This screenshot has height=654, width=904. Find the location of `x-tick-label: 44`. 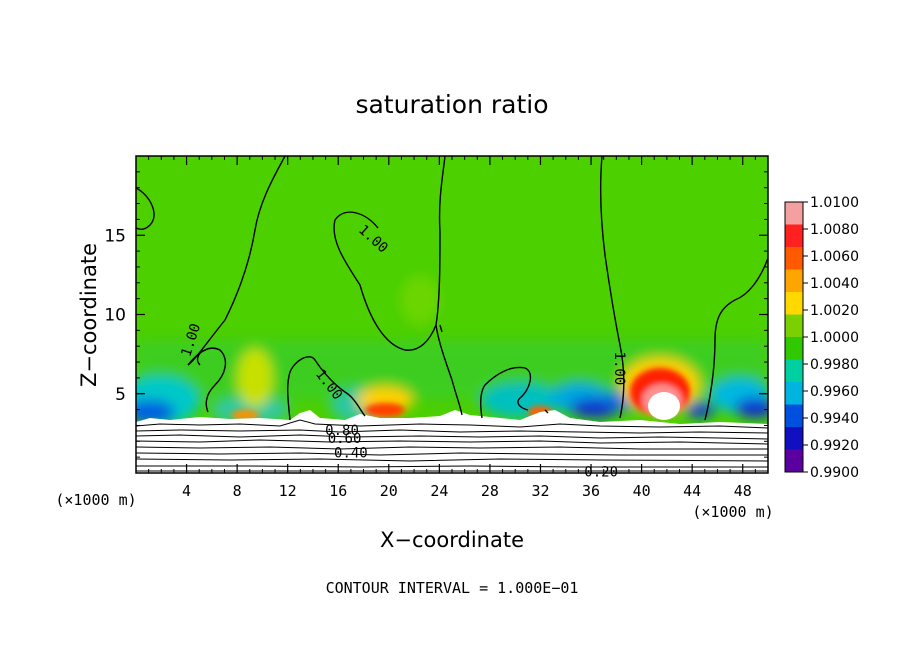

x-tick-label: 44 is located at coordinates (692, 491).